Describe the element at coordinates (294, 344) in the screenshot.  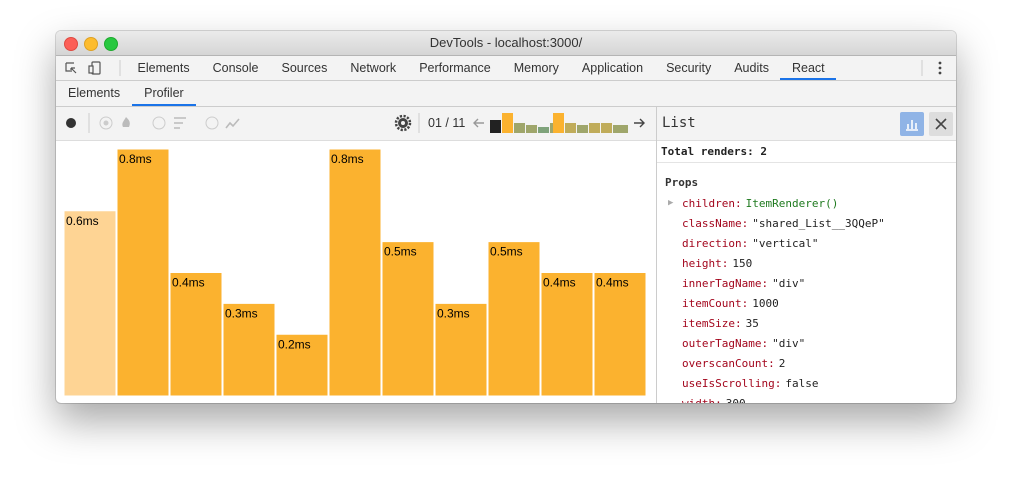
I see `bar-label: 0.2ms` at that location.